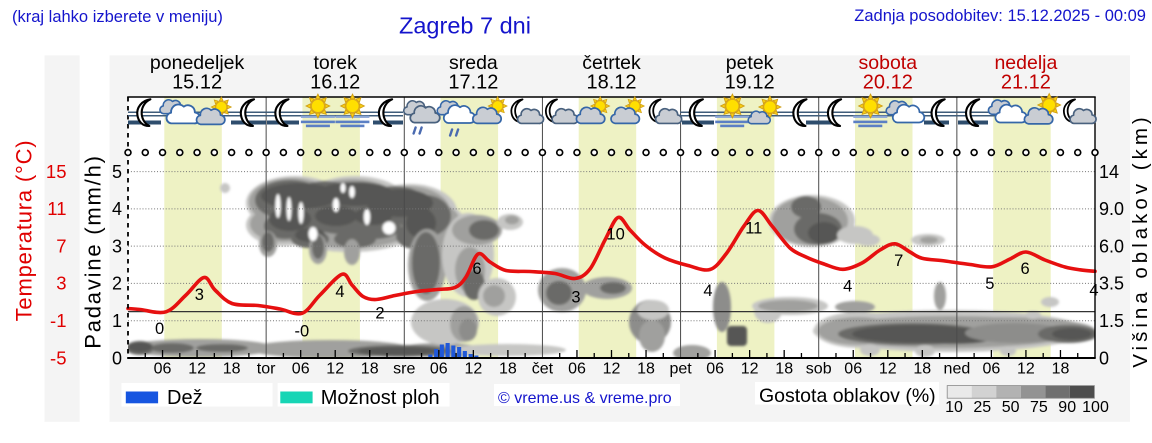  Describe the element at coordinates (58, 320) in the screenshot. I see `svg-text: -1` at that location.